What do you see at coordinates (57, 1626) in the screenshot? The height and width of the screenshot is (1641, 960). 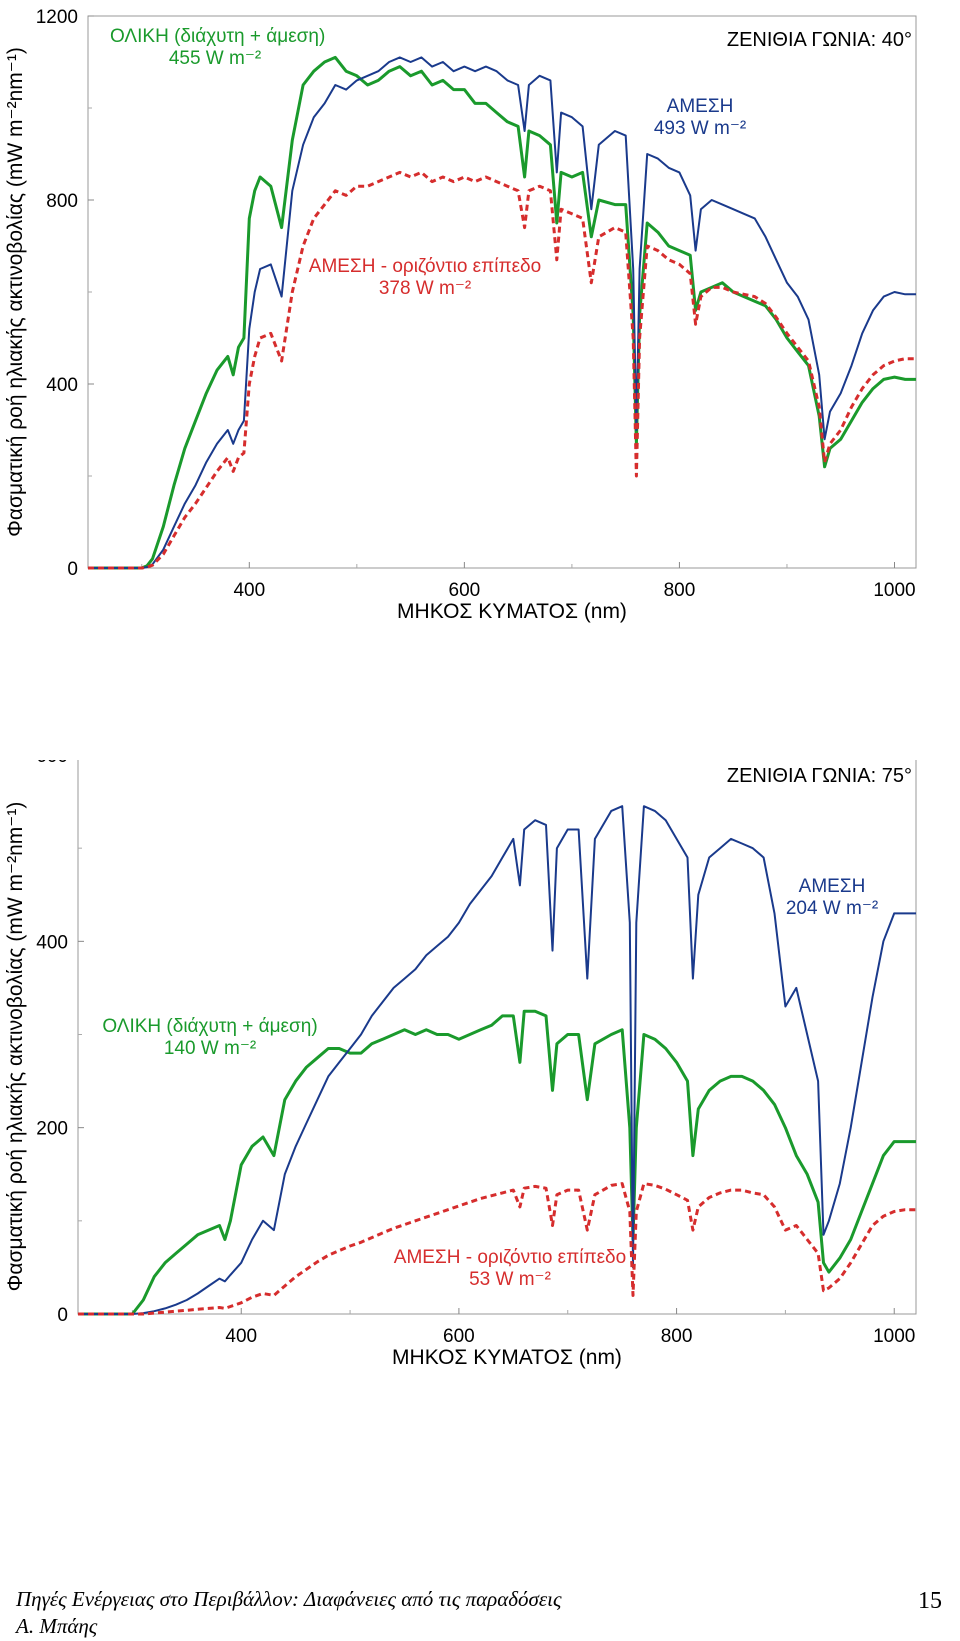 I see `footer-author: Α. Μπάης` at bounding box center [57, 1626].